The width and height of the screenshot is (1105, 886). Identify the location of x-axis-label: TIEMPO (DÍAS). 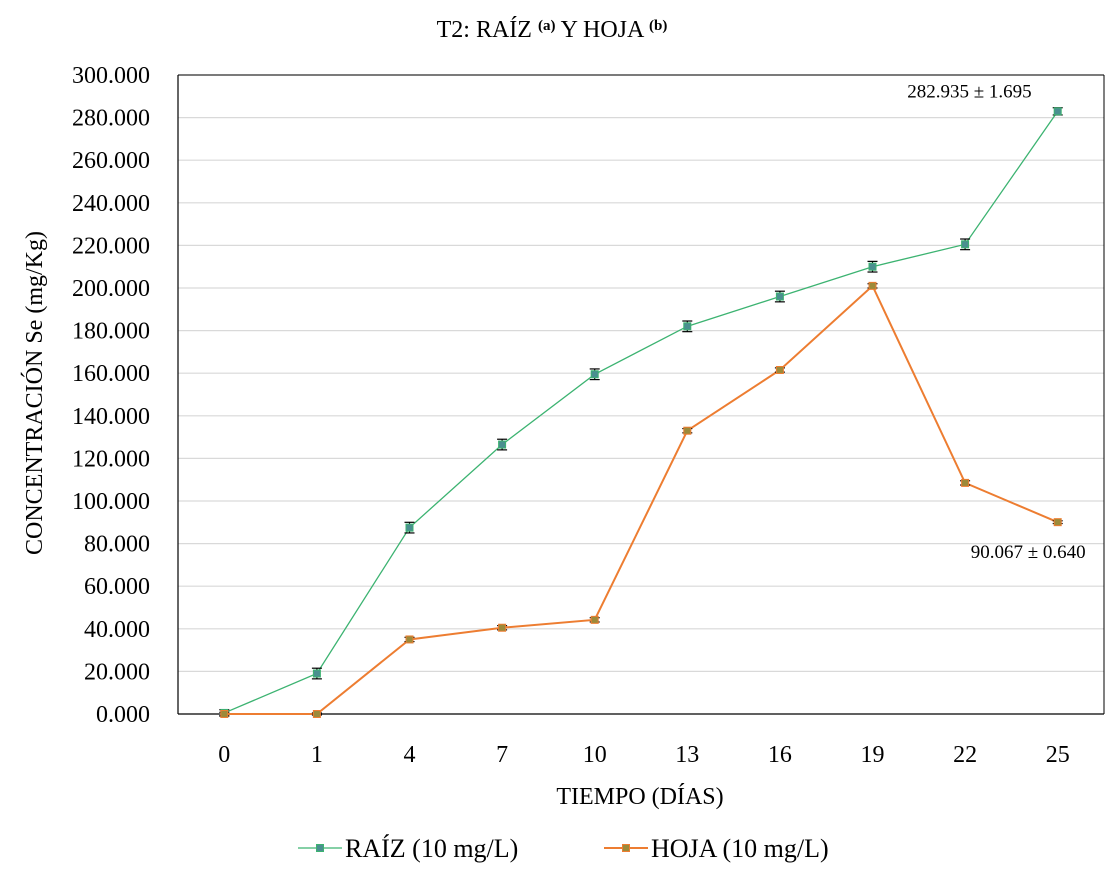
(639, 797).